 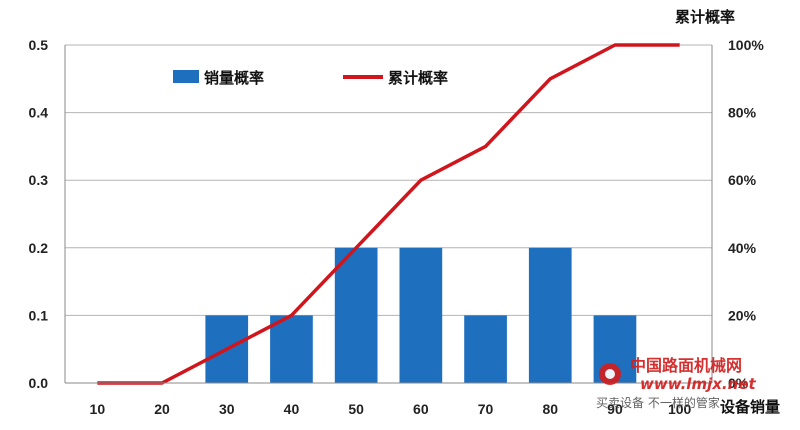 I want to click on x-tick-label: 60, so click(x=421, y=409).